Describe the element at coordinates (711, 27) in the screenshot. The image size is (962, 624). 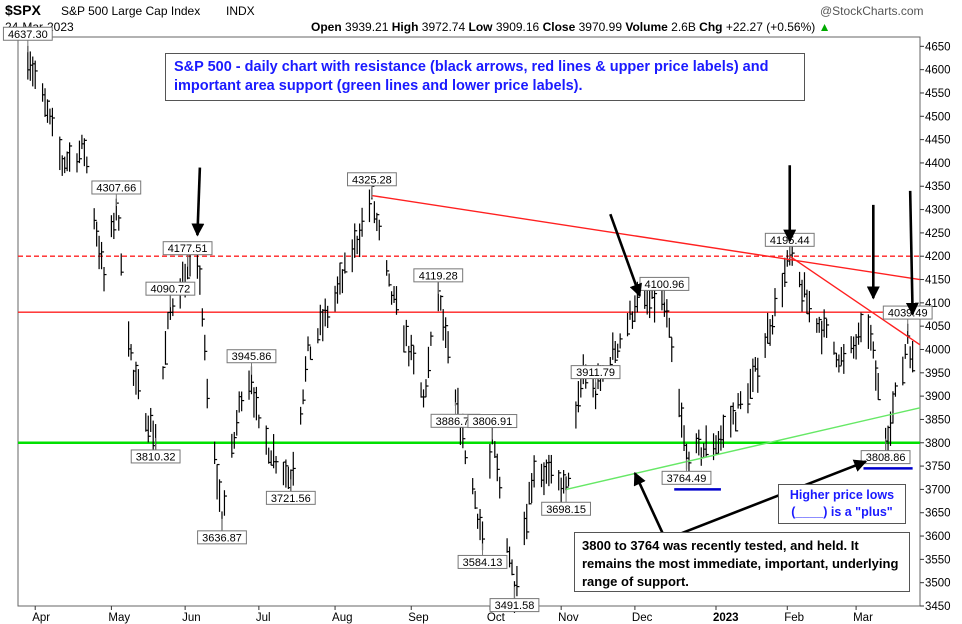
I see `chg-label: Chg` at that location.